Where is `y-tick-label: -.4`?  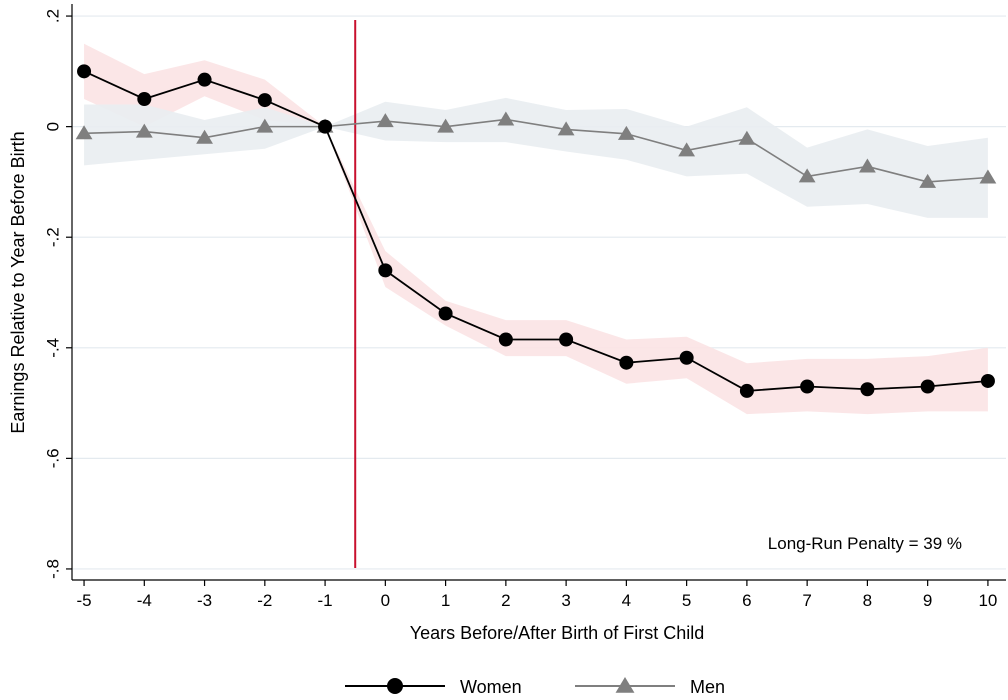
y-tick-label: -.4 is located at coordinates (53, 348).